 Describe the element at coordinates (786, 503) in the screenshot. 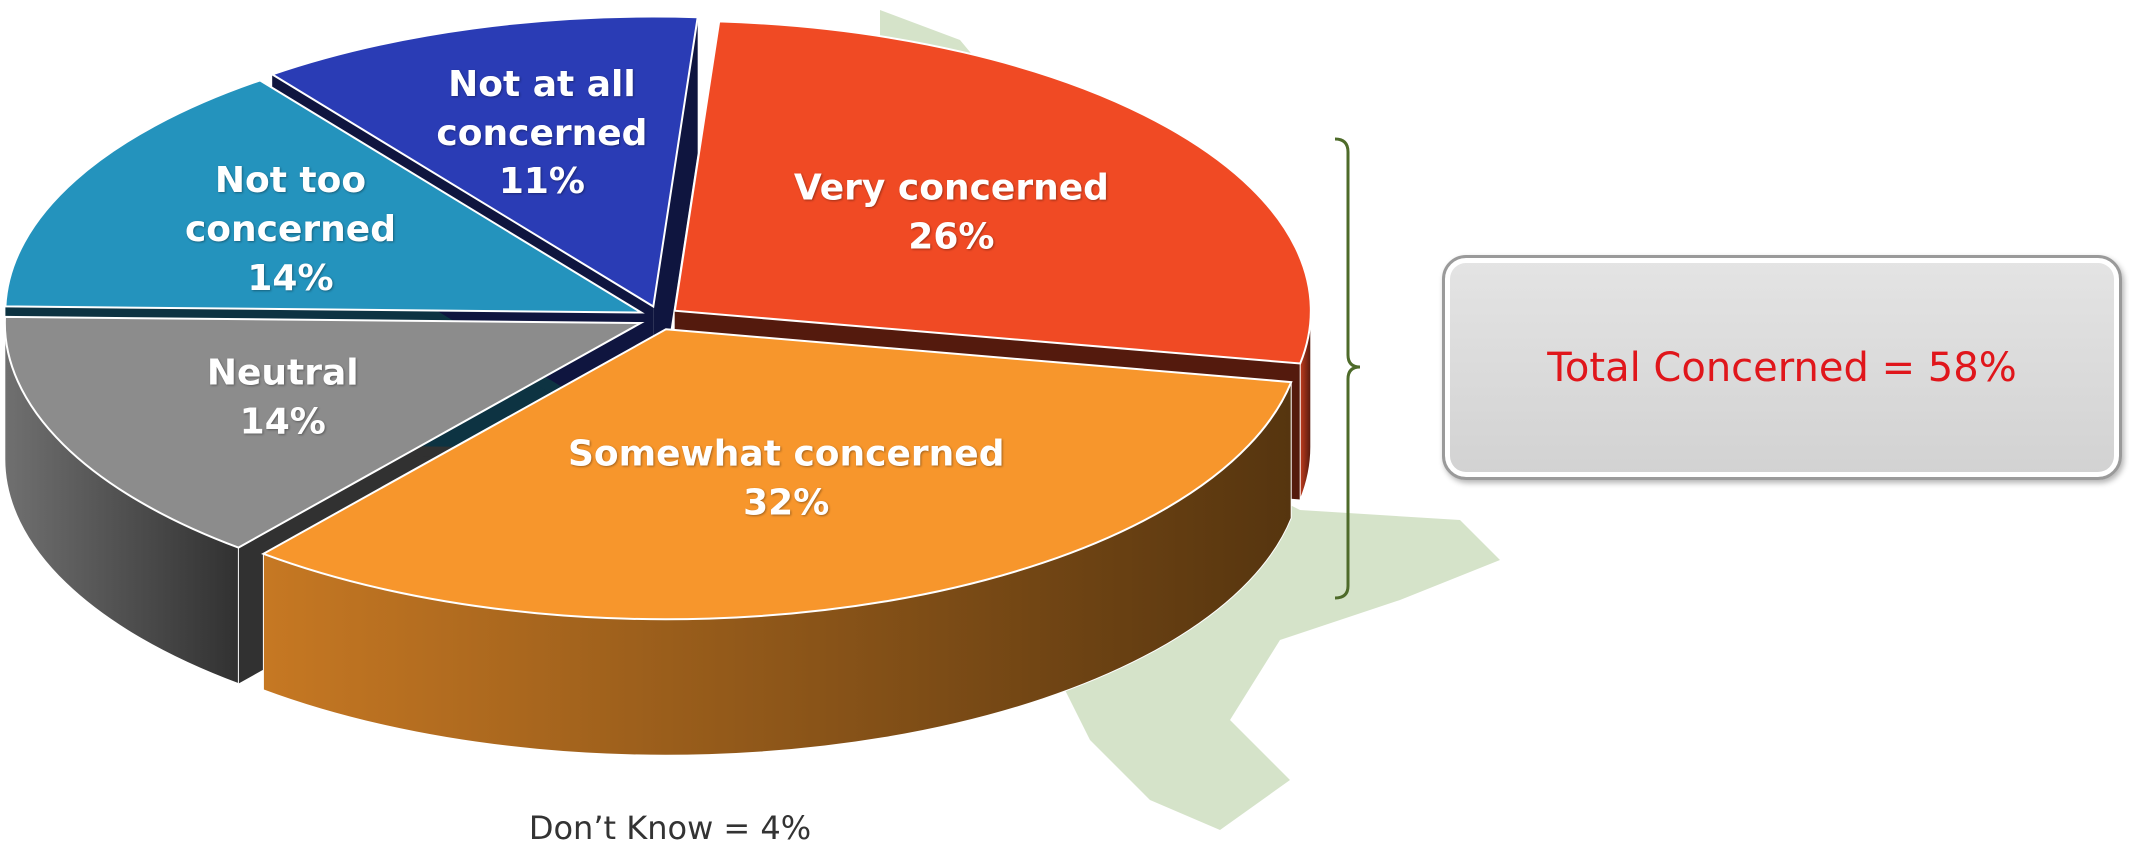

I see `slice-value: 32%` at that location.